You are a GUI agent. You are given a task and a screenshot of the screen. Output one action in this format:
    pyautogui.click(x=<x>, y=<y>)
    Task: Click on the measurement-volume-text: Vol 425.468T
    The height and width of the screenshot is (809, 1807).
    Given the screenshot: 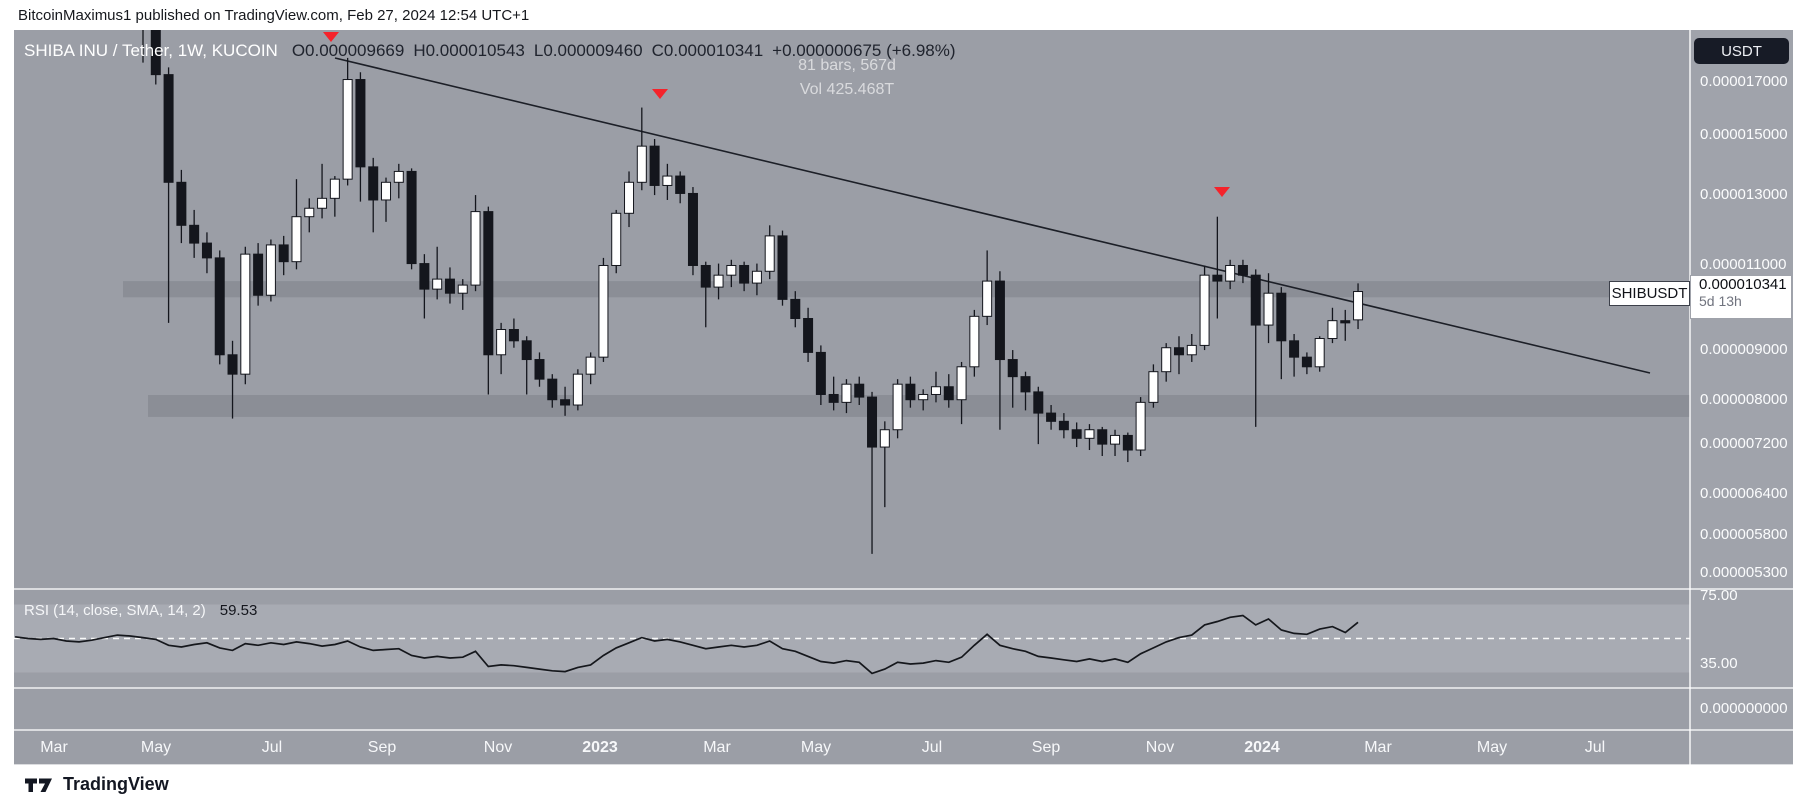 What is the action you would take?
    pyautogui.click(x=847, y=89)
    